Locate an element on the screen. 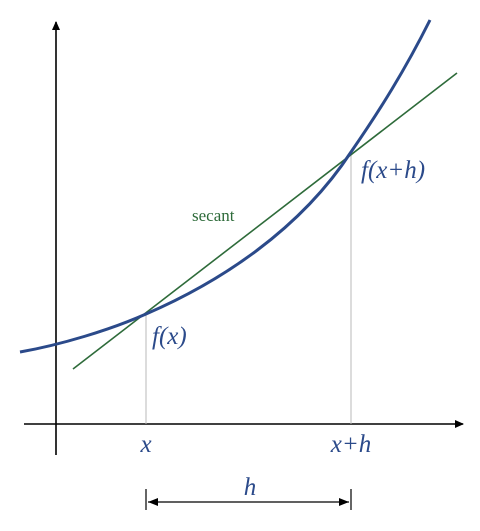 Image resolution: width=480 pixels, height=531 pixels. interval-arrowhead-right is located at coordinates (344, 502).